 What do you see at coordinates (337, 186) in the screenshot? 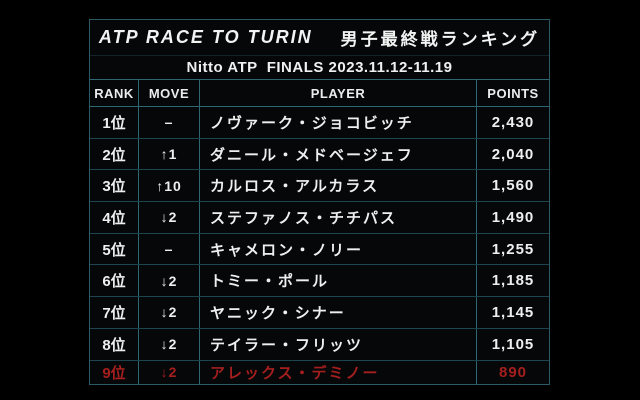
I see `player-cell: カルロス・アルカラス` at bounding box center [337, 186].